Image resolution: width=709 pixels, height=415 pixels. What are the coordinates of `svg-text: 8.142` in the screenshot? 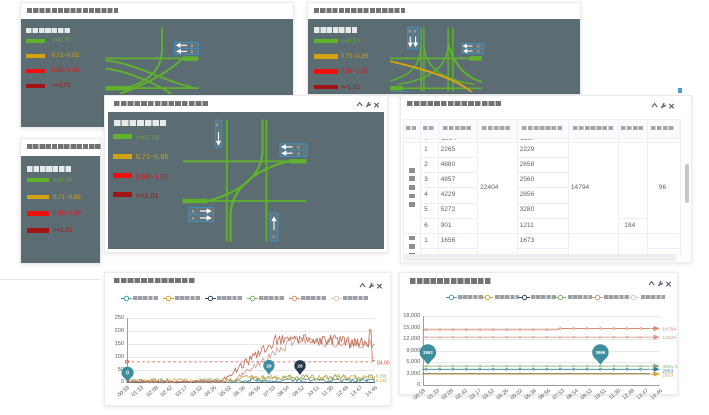 It's located at (381, 379).